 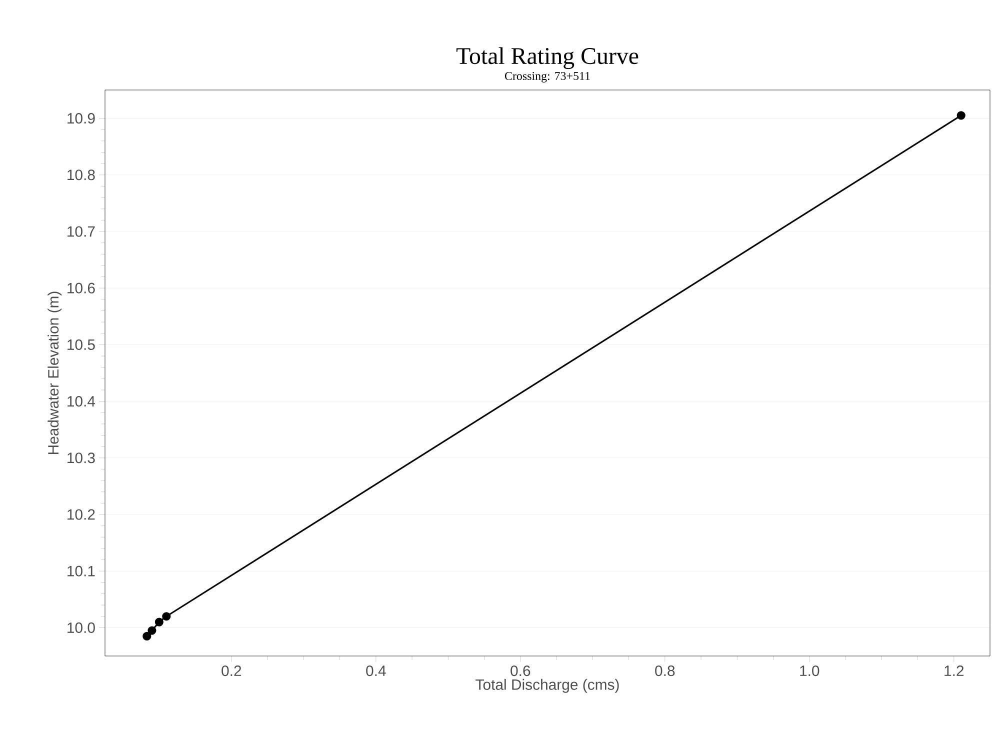 What do you see at coordinates (520, 670) in the screenshot?
I see `x-tick-label: 0.6` at bounding box center [520, 670].